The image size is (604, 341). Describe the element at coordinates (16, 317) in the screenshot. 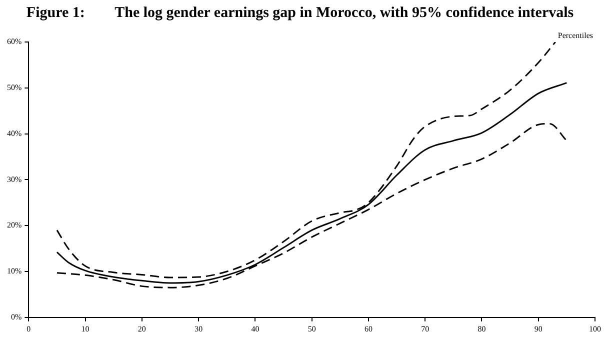

I see `y-tick-label: 0%` at that location.